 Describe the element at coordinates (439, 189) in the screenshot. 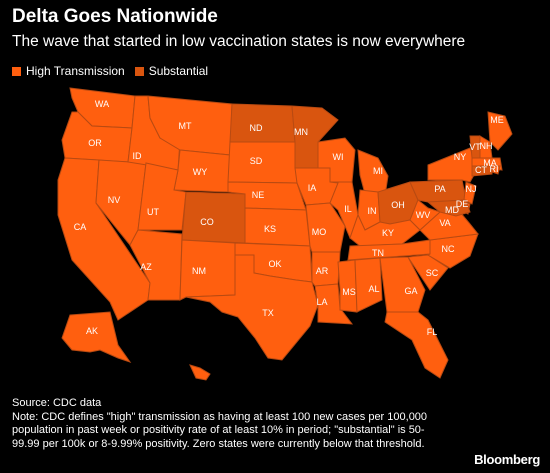

I see `state-label-pa: PA` at that location.